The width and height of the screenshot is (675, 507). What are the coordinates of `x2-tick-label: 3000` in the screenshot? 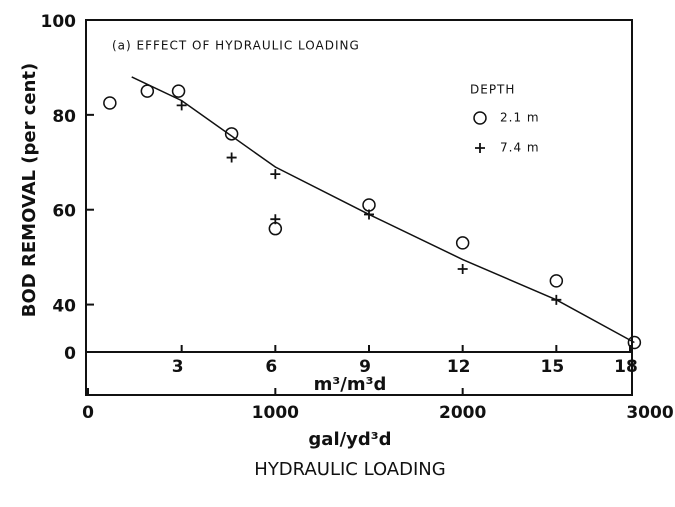 It's located at (649, 413).